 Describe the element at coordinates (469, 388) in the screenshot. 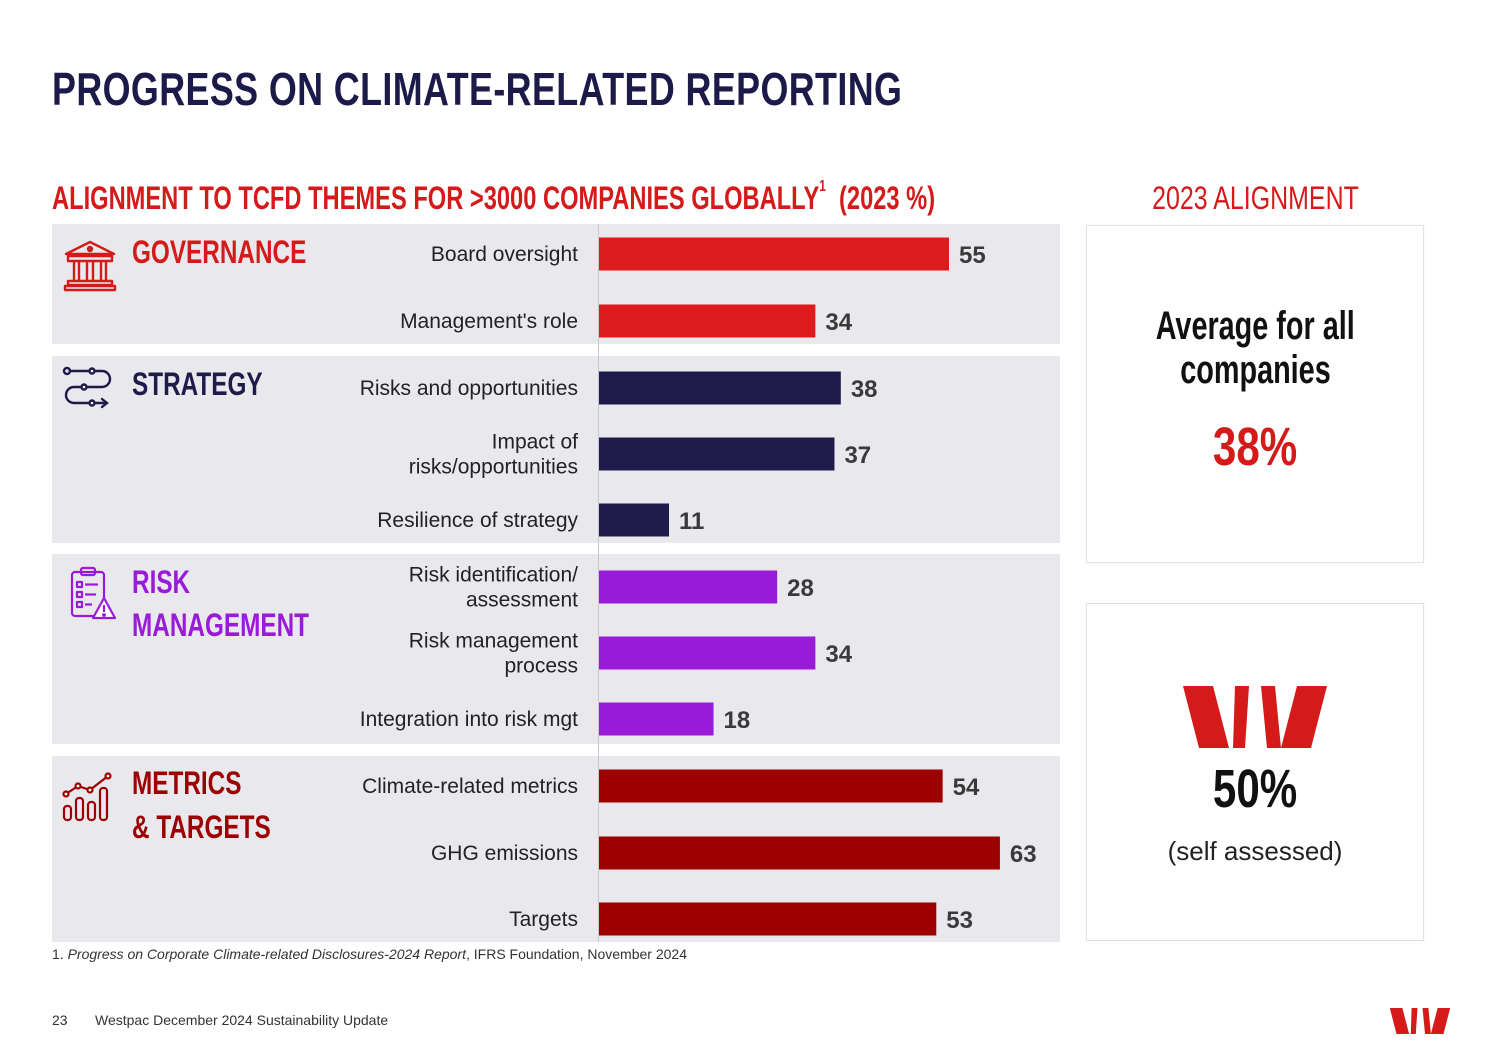

I see `bar-label-strategy-1: Risks and opportunities` at that location.